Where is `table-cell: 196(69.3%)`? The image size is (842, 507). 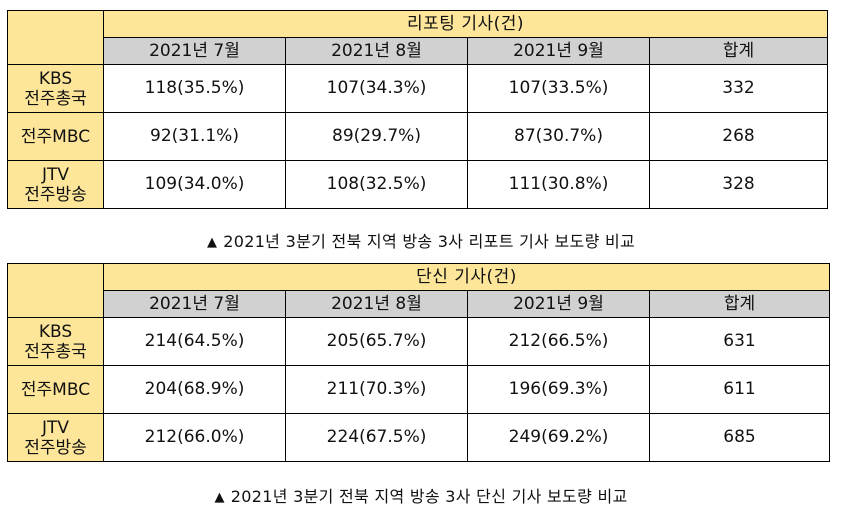 table-cell: 196(69.3%) is located at coordinates (558, 389).